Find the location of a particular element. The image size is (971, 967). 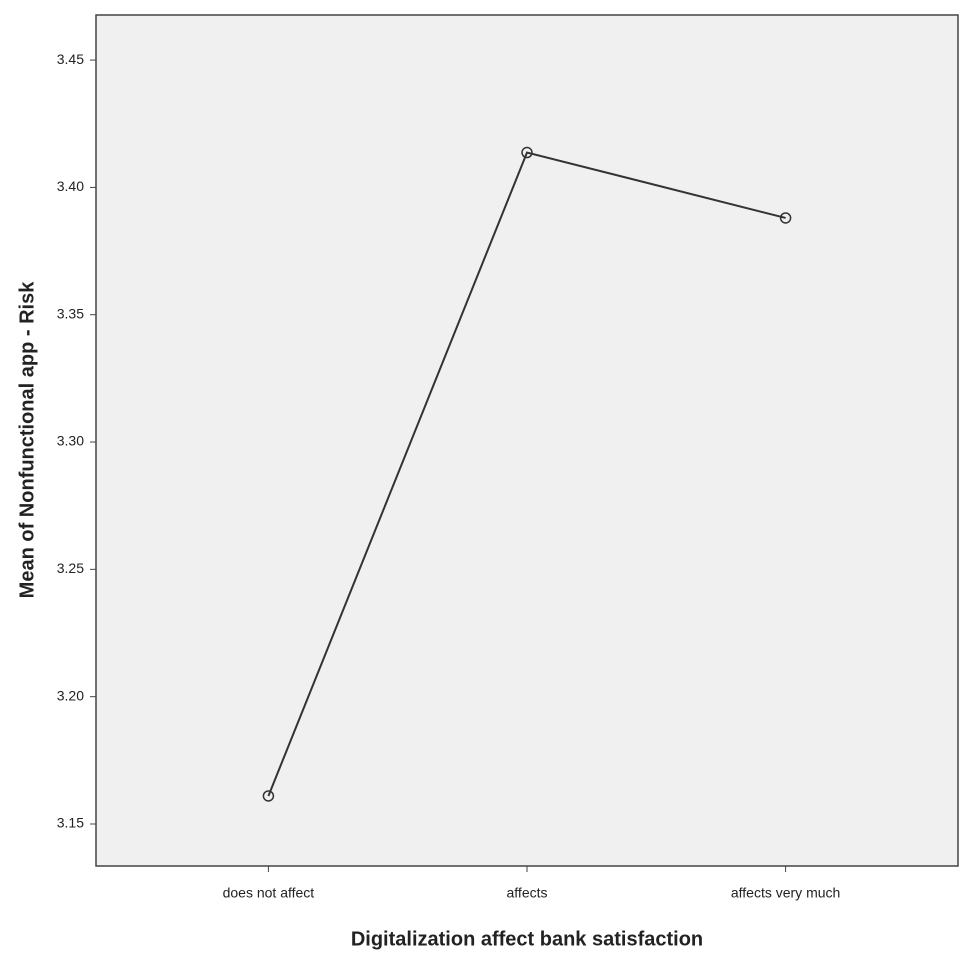

y-tick-label: 3.25 is located at coordinates (70, 568).